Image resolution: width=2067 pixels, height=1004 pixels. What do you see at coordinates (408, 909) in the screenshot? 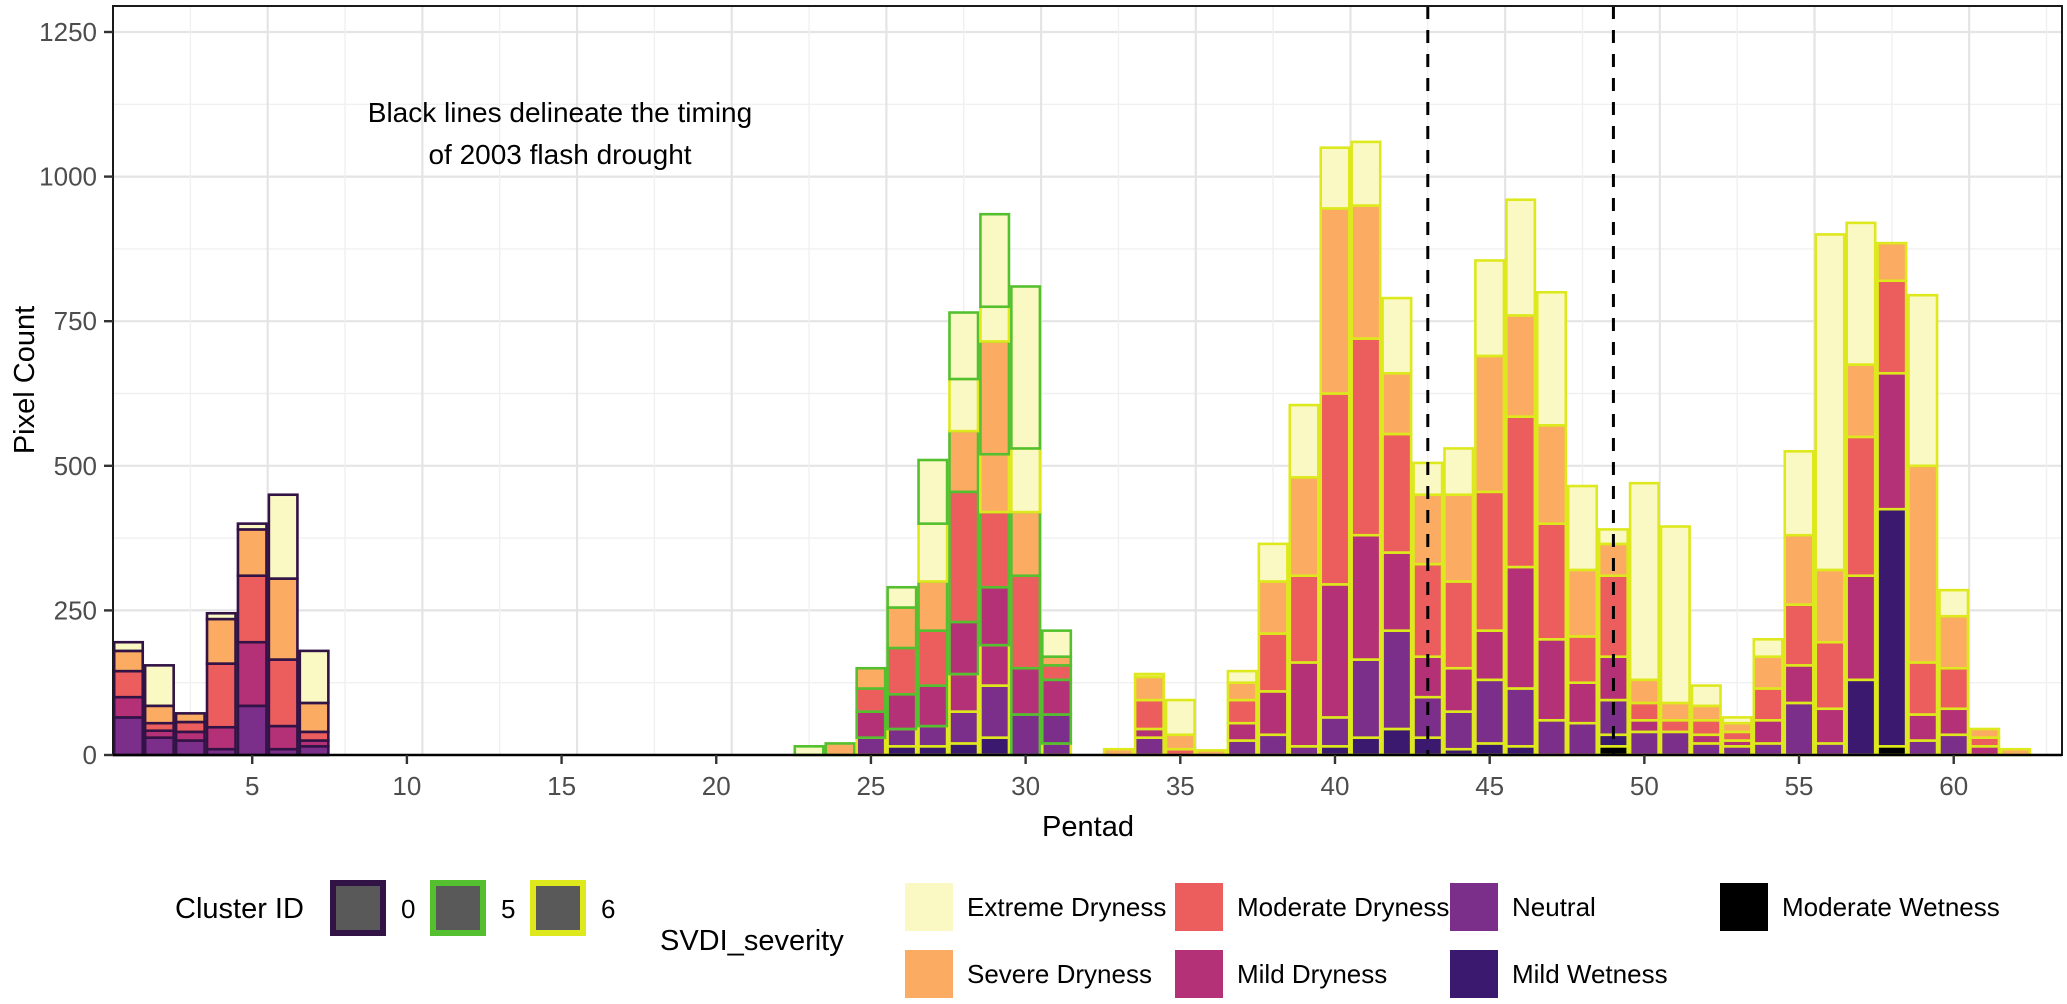
I see `cluster-legend-label: 0` at bounding box center [408, 909].